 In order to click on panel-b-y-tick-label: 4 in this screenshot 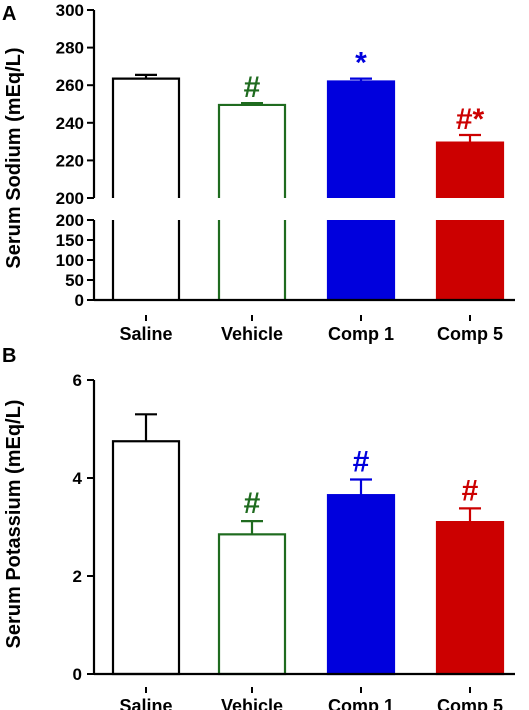, I will do `click(78, 478)`.